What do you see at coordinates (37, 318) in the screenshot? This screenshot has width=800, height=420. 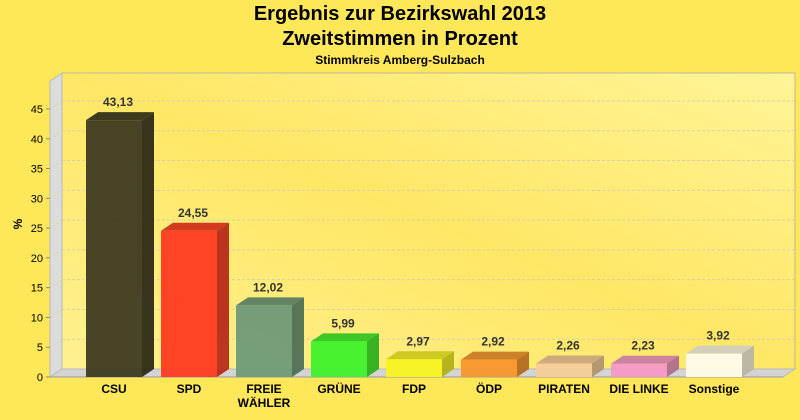 I see `y-tick-label: 10` at bounding box center [37, 318].